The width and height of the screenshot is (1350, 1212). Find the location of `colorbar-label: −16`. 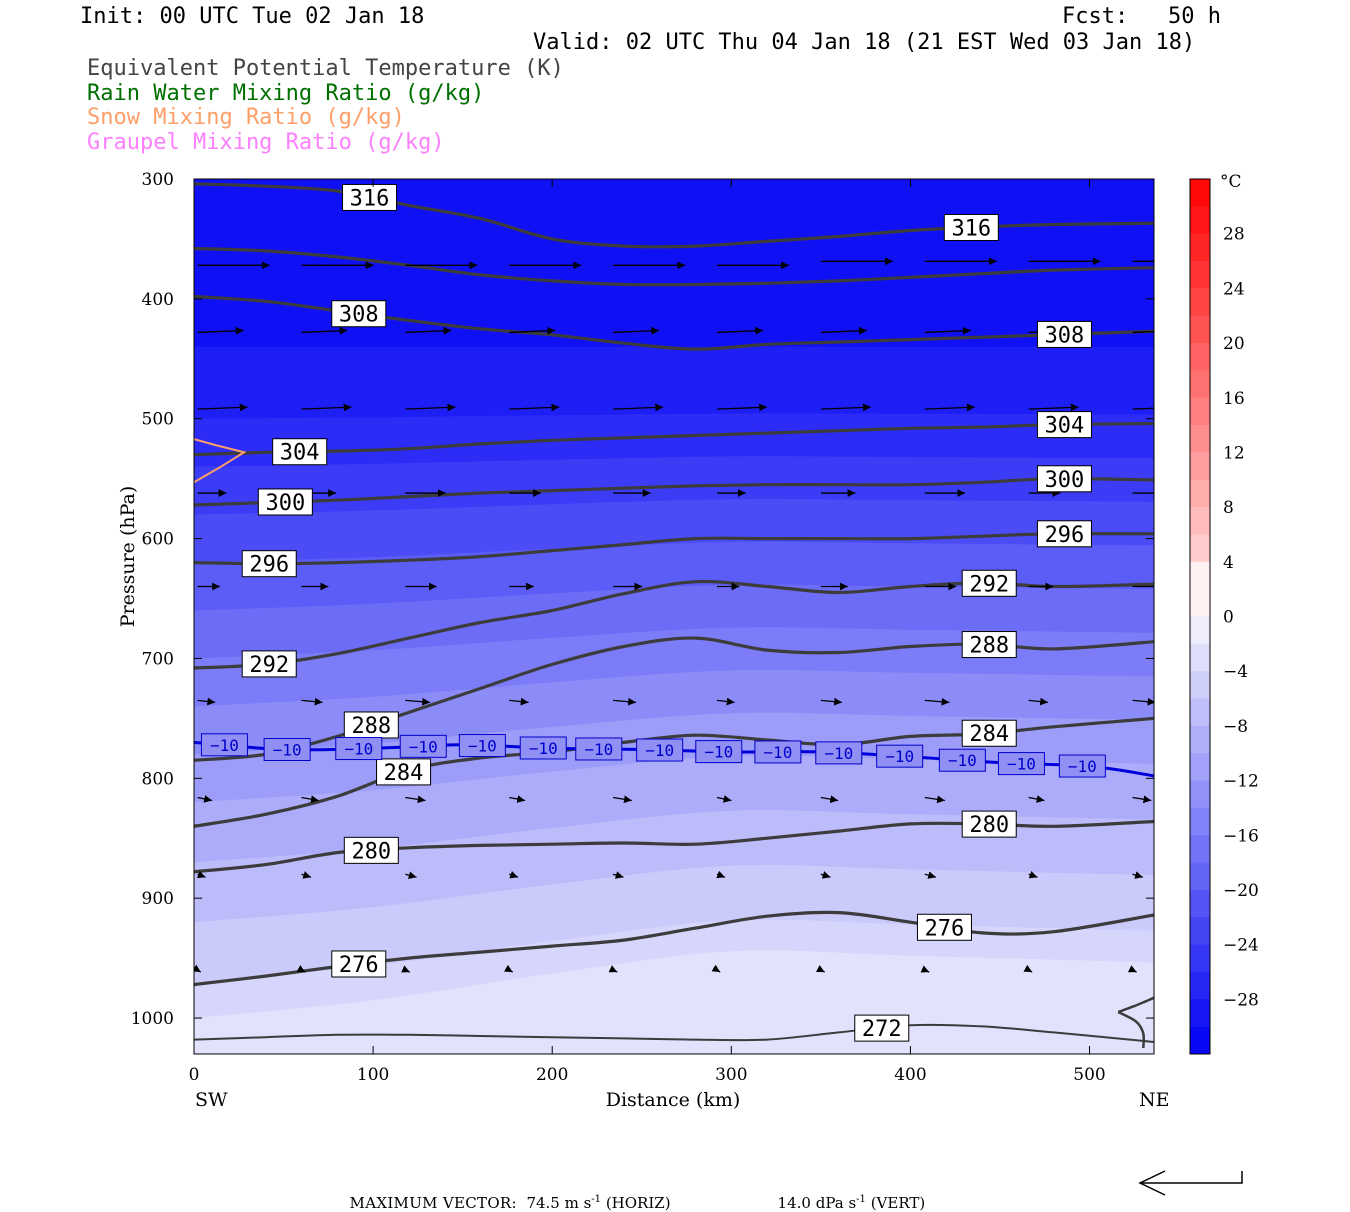

colorbar-label: −16 is located at coordinates (1241, 836).